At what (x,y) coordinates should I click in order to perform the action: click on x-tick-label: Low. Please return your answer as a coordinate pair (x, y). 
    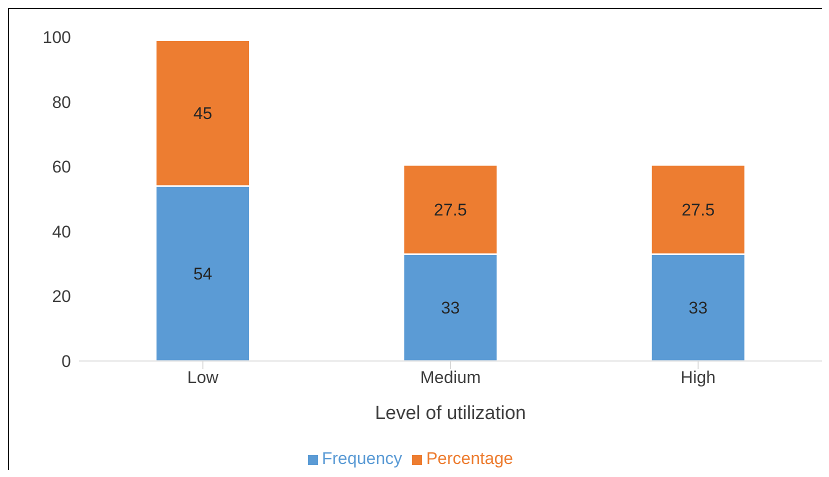
    Looking at the image, I should click on (203, 378).